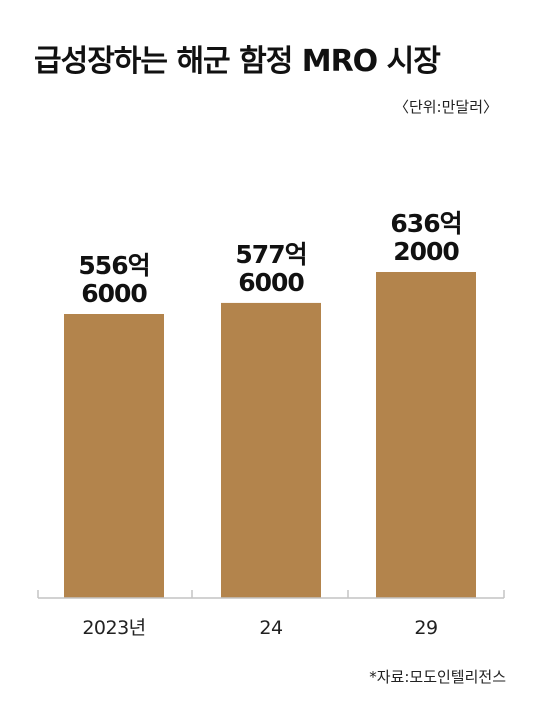 The width and height of the screenshot is (550, 712). What do you see at coordinates (271, 628) in the screenshot?
I see `x-tick-label: 24` at bounding box center [271, 628].